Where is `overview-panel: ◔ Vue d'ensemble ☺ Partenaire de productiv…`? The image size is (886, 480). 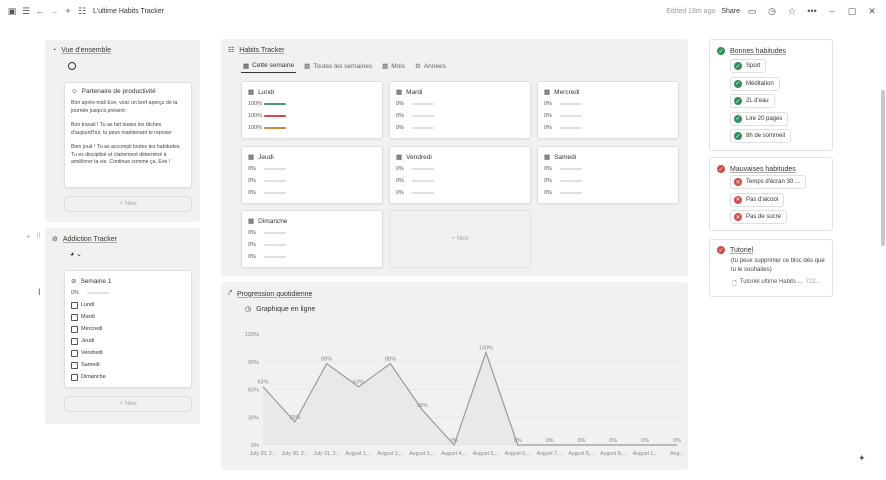 overview-panel: ◔ Vue d'ensemble ☺ Partenaire de productiv… is located at coordinates (122, 131).